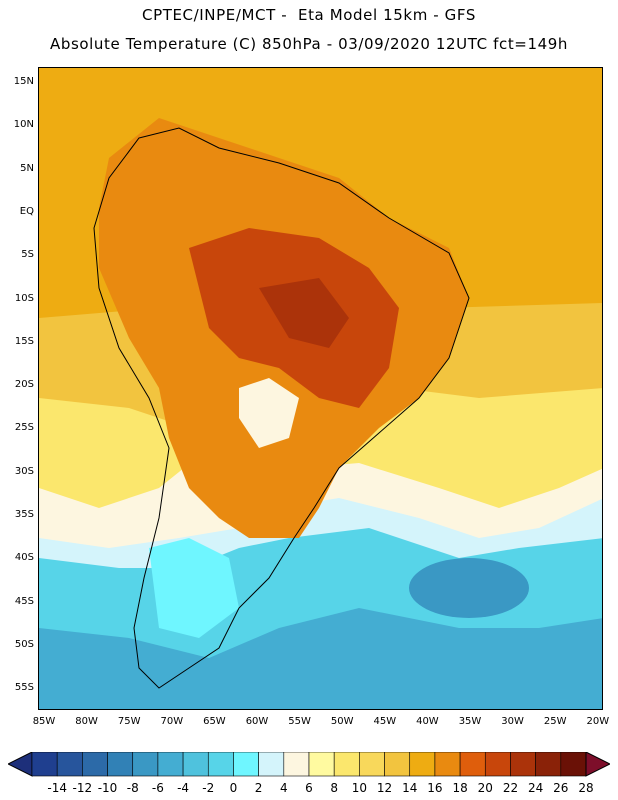 The height and width of the screenshot is (800, 618). Describe the element at coordinates (194, 588) in the screenshot. I see `patagonia-cold` at that location.